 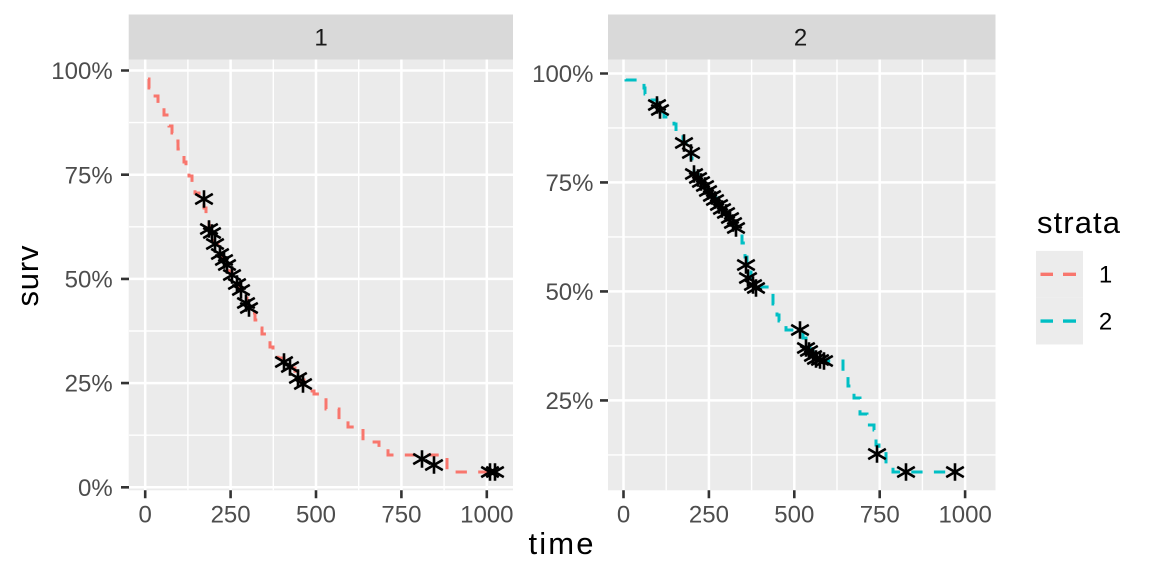 What do you see at coordinates (1079, 222) in the screenshot?
I see `svg-text: strata` at bounding box center [1079, 222].